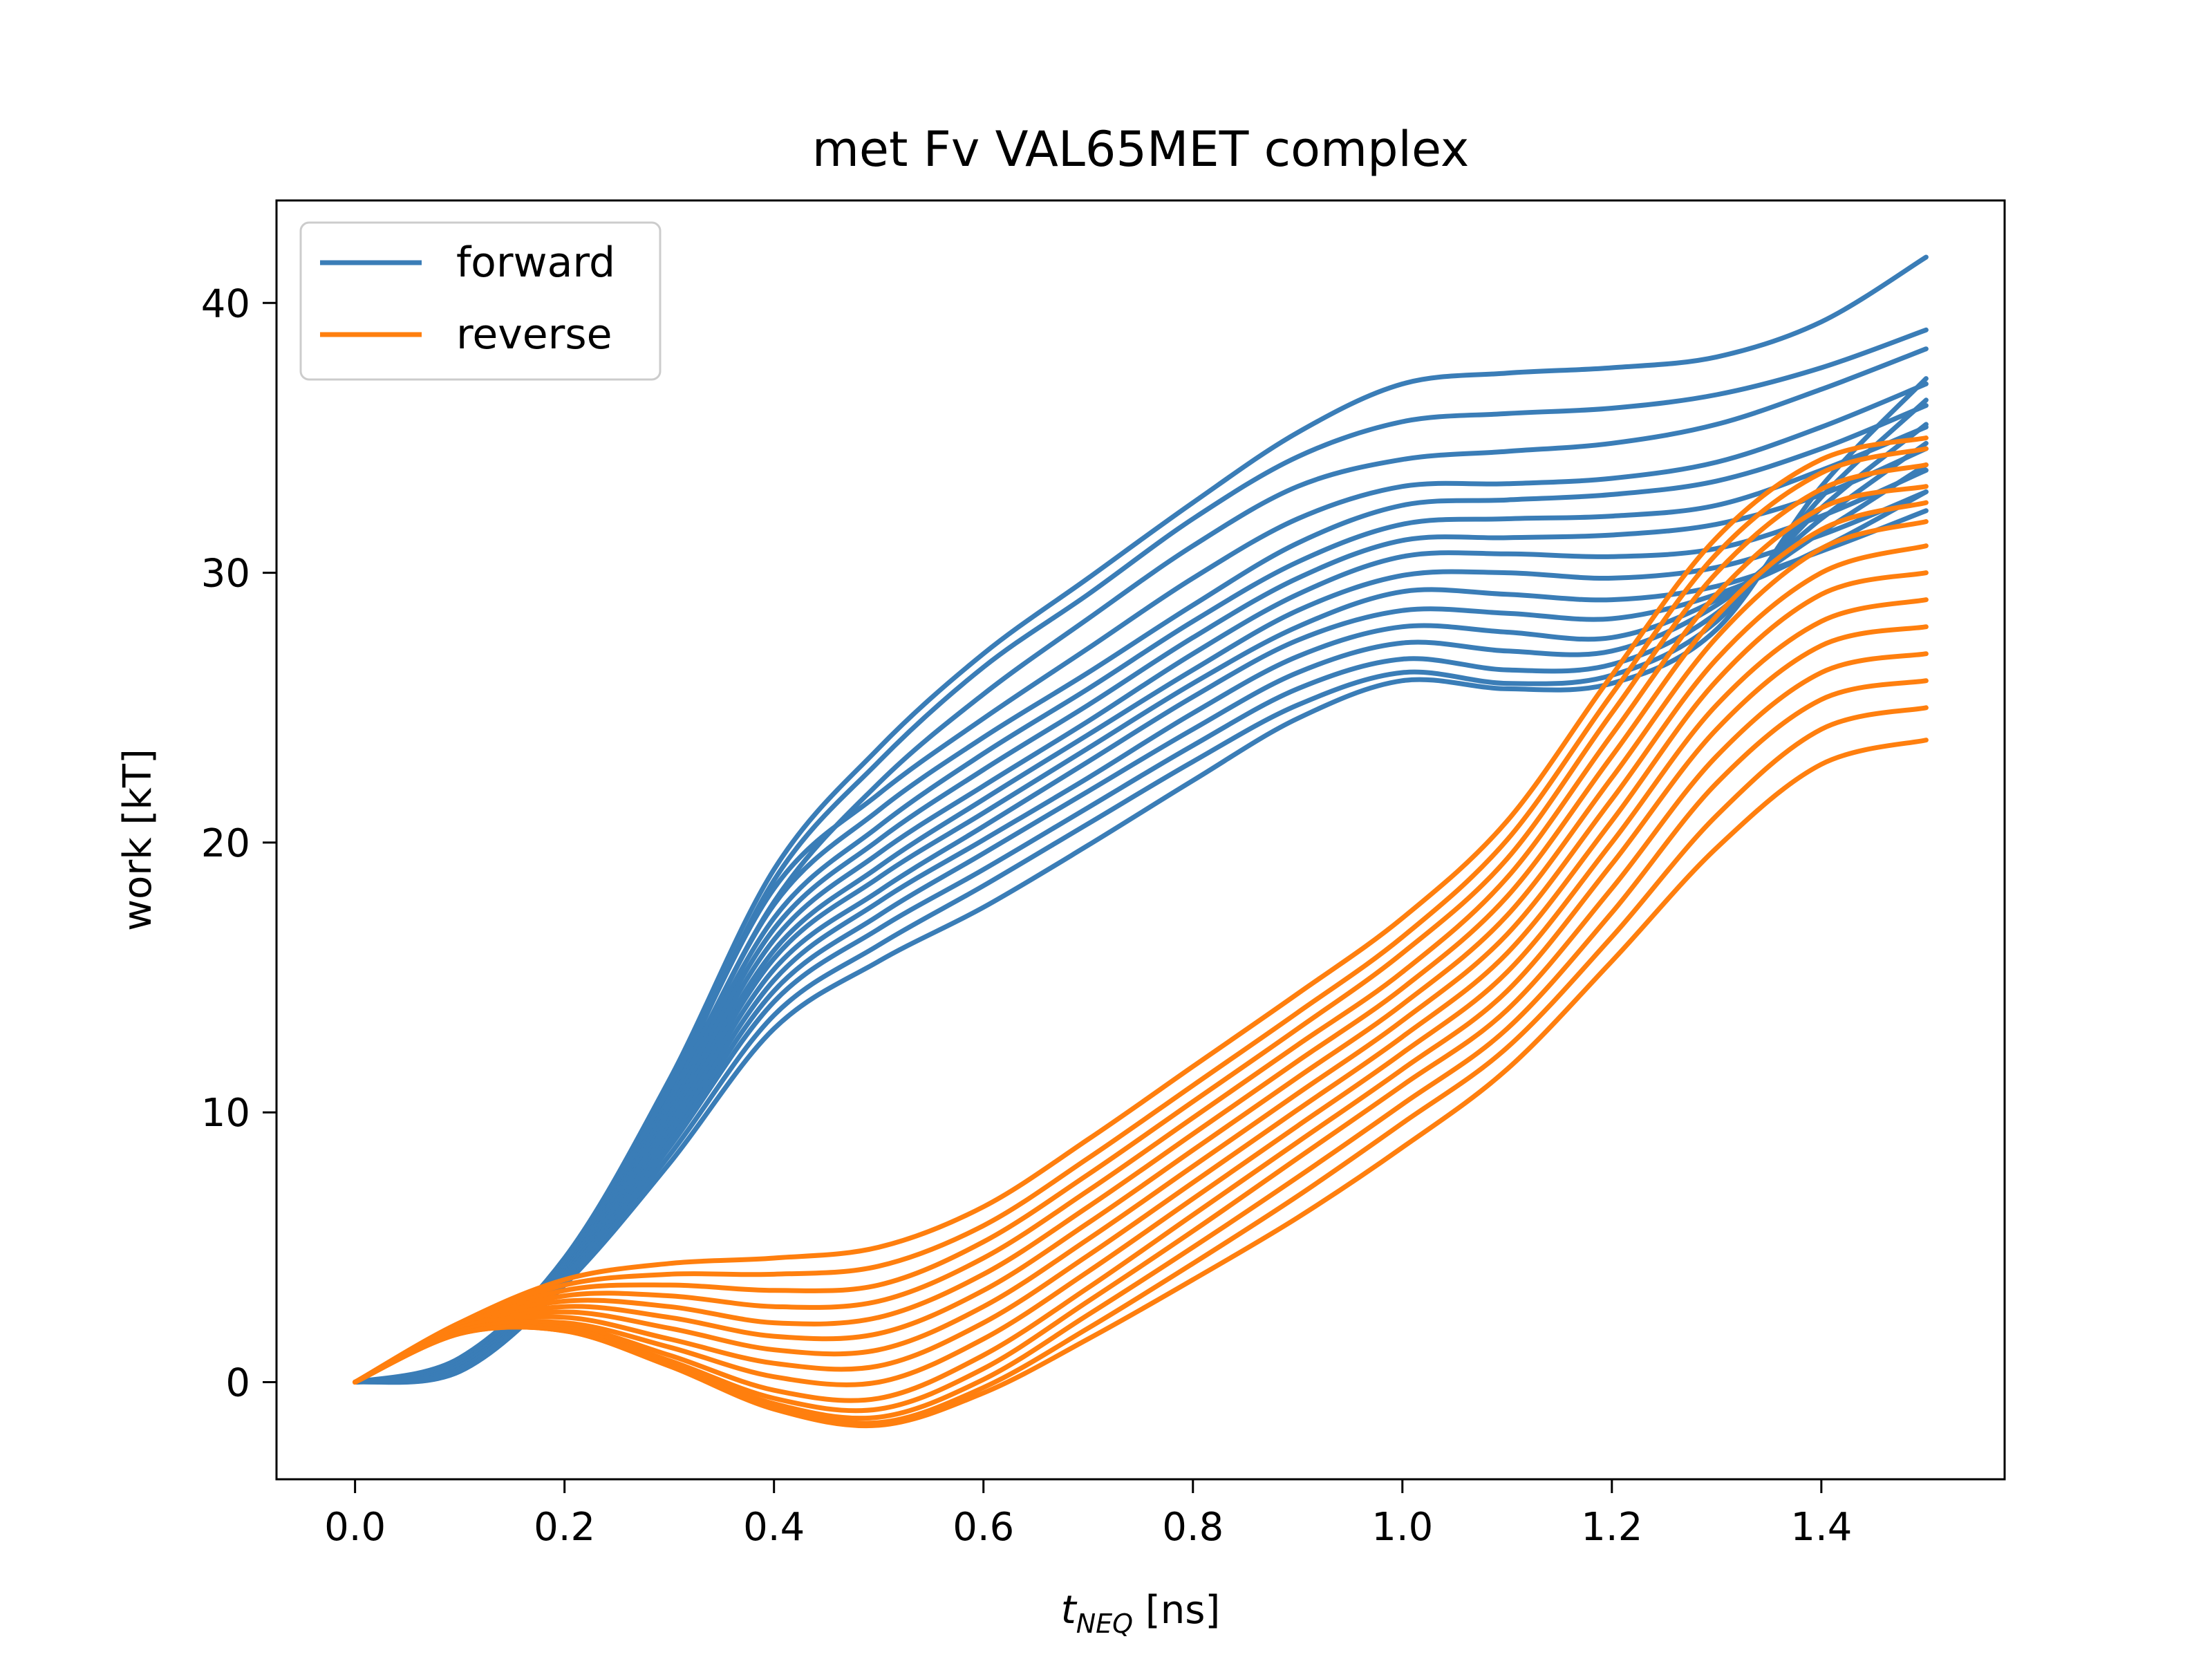 The height and width of the screenshot is (1659, 2212). What do you see at coordinates (774, 1527) in the screenshot?
I see `x-tick-label: 0.4` at bounding box center [774, 1527].